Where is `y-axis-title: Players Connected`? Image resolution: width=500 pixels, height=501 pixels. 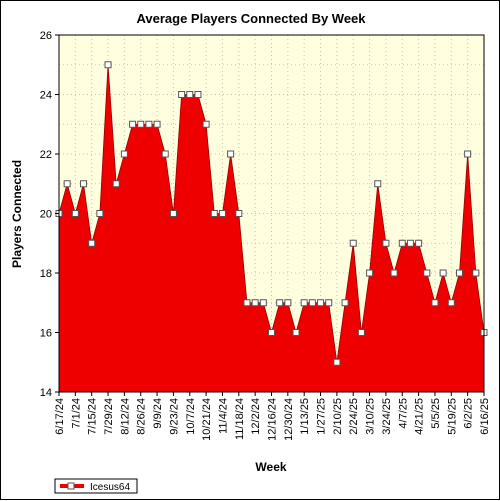 y-axis-title: Players Connected is located at coordinates (17, 214).